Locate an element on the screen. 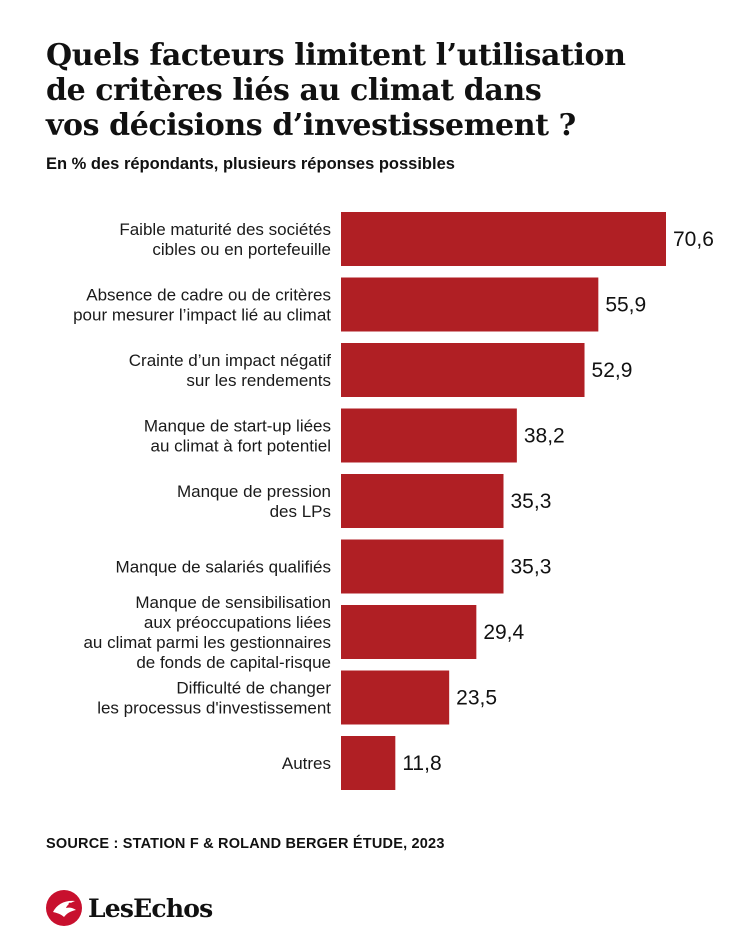  brand-footer: LesEchos is located at coordinates (129, 908).